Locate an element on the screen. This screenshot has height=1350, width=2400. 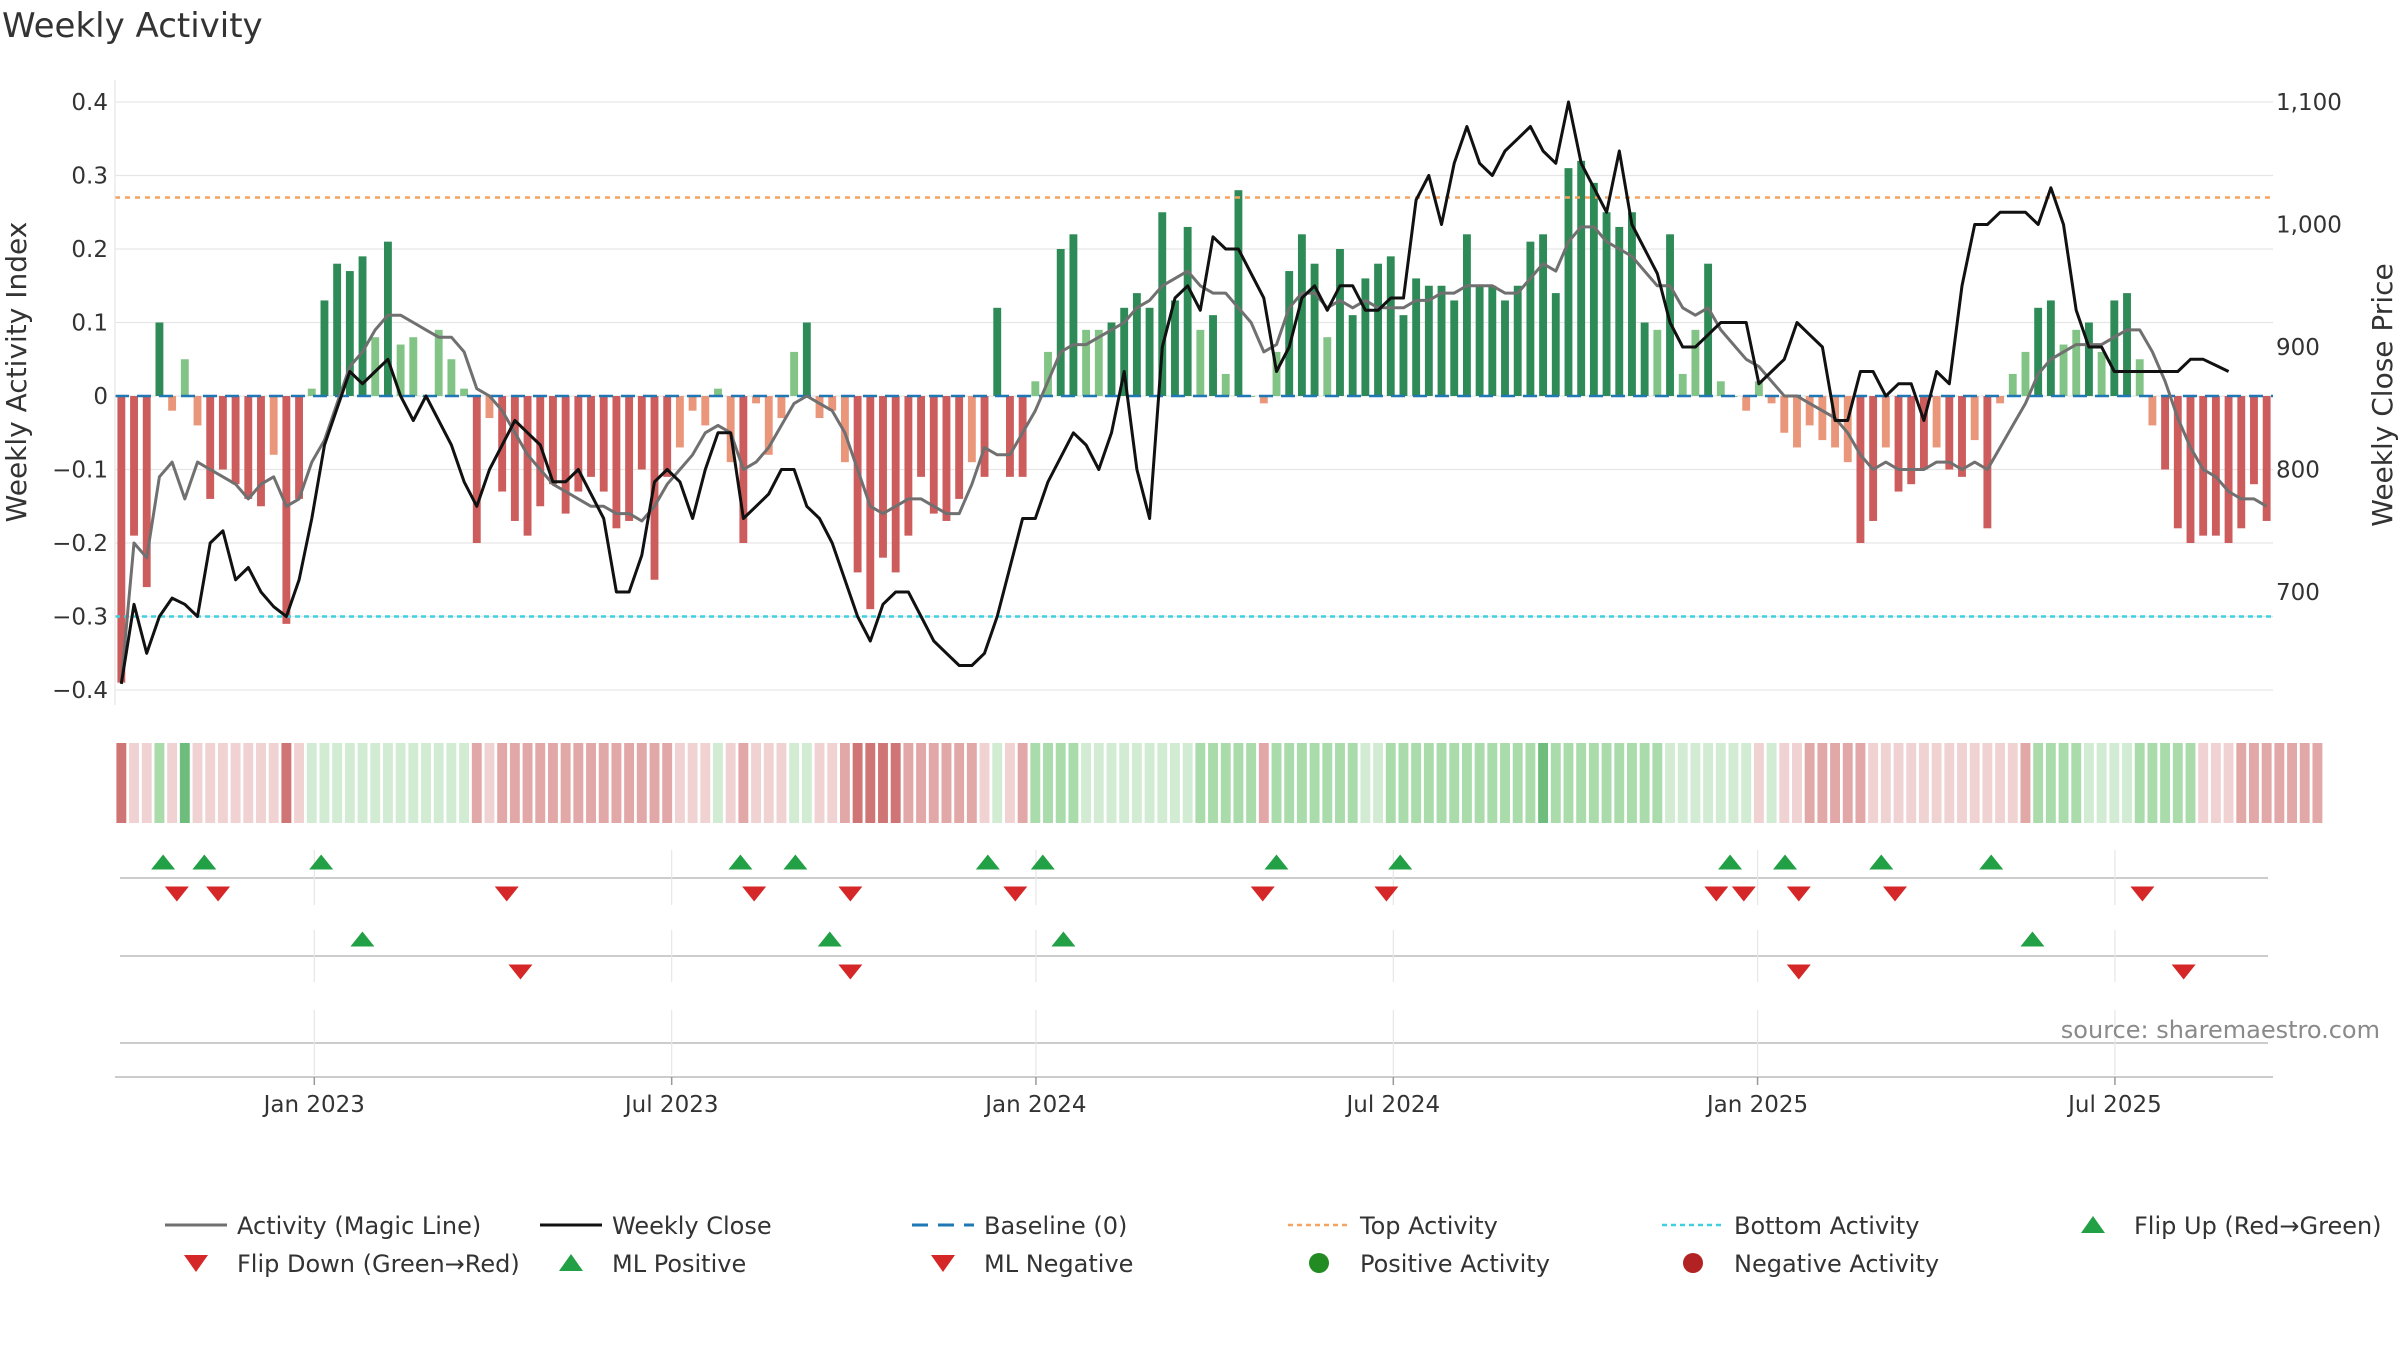
left-tick-label: 0.1 is located at coordinates (89, 324).